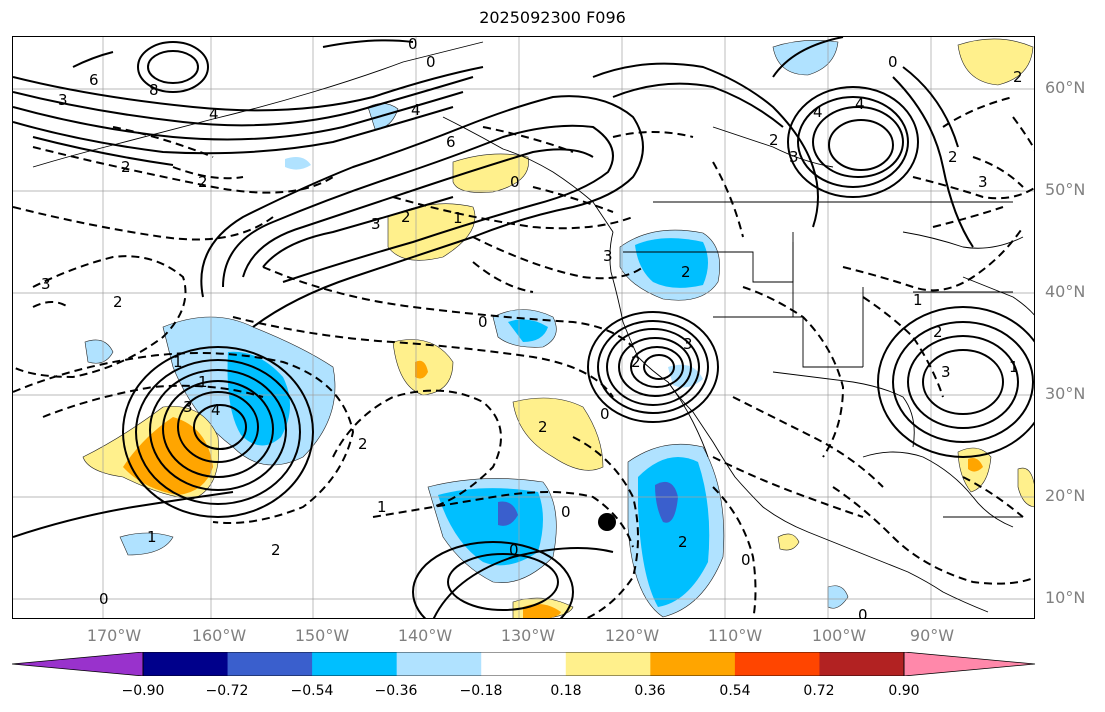  I want to click on lat-label: 30°N, so click(1065, 393).